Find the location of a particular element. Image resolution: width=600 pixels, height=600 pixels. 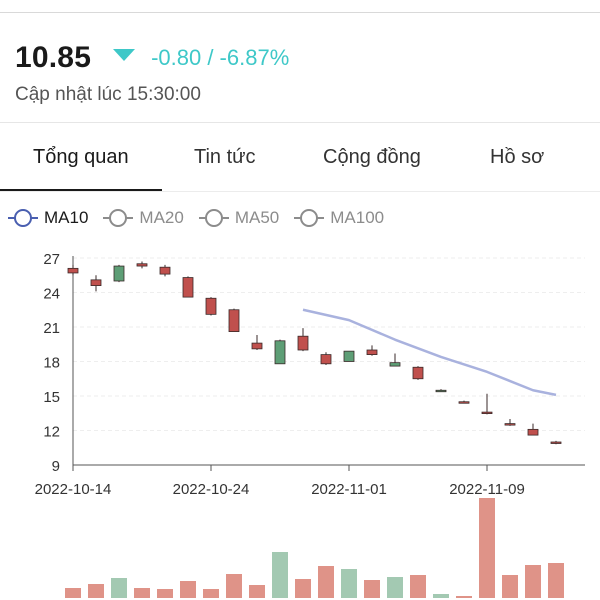

ma10-line is located at coordinates (429, 352).